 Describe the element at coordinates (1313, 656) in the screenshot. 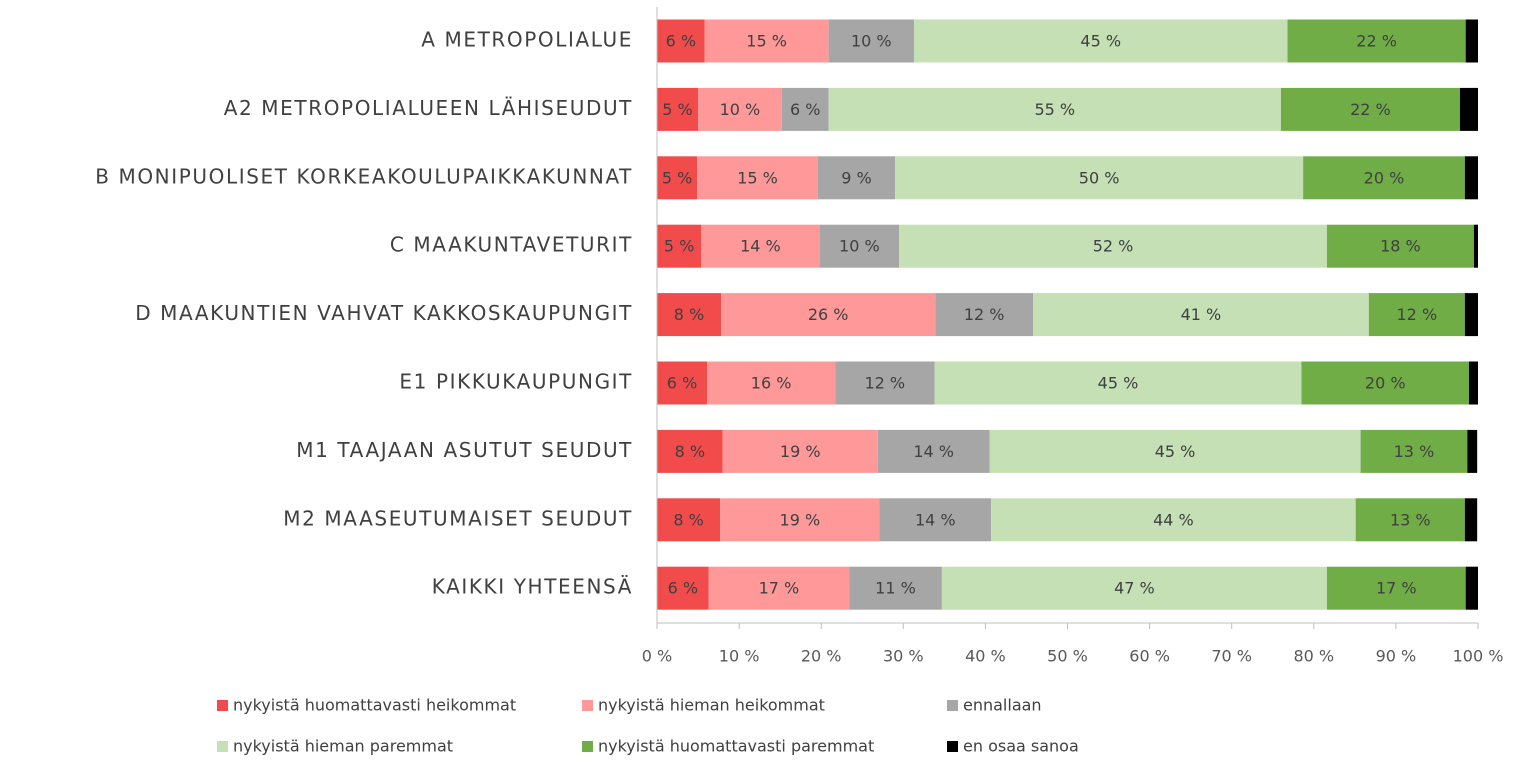

I see `x-tick-label: 80 %` at that location.